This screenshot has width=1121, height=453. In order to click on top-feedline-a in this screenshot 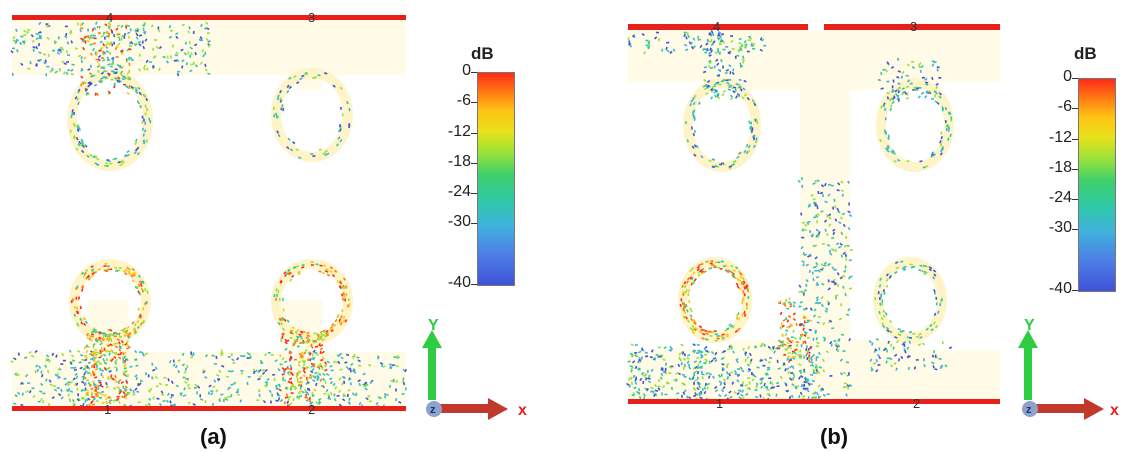, I will do `click(209, 47)`.